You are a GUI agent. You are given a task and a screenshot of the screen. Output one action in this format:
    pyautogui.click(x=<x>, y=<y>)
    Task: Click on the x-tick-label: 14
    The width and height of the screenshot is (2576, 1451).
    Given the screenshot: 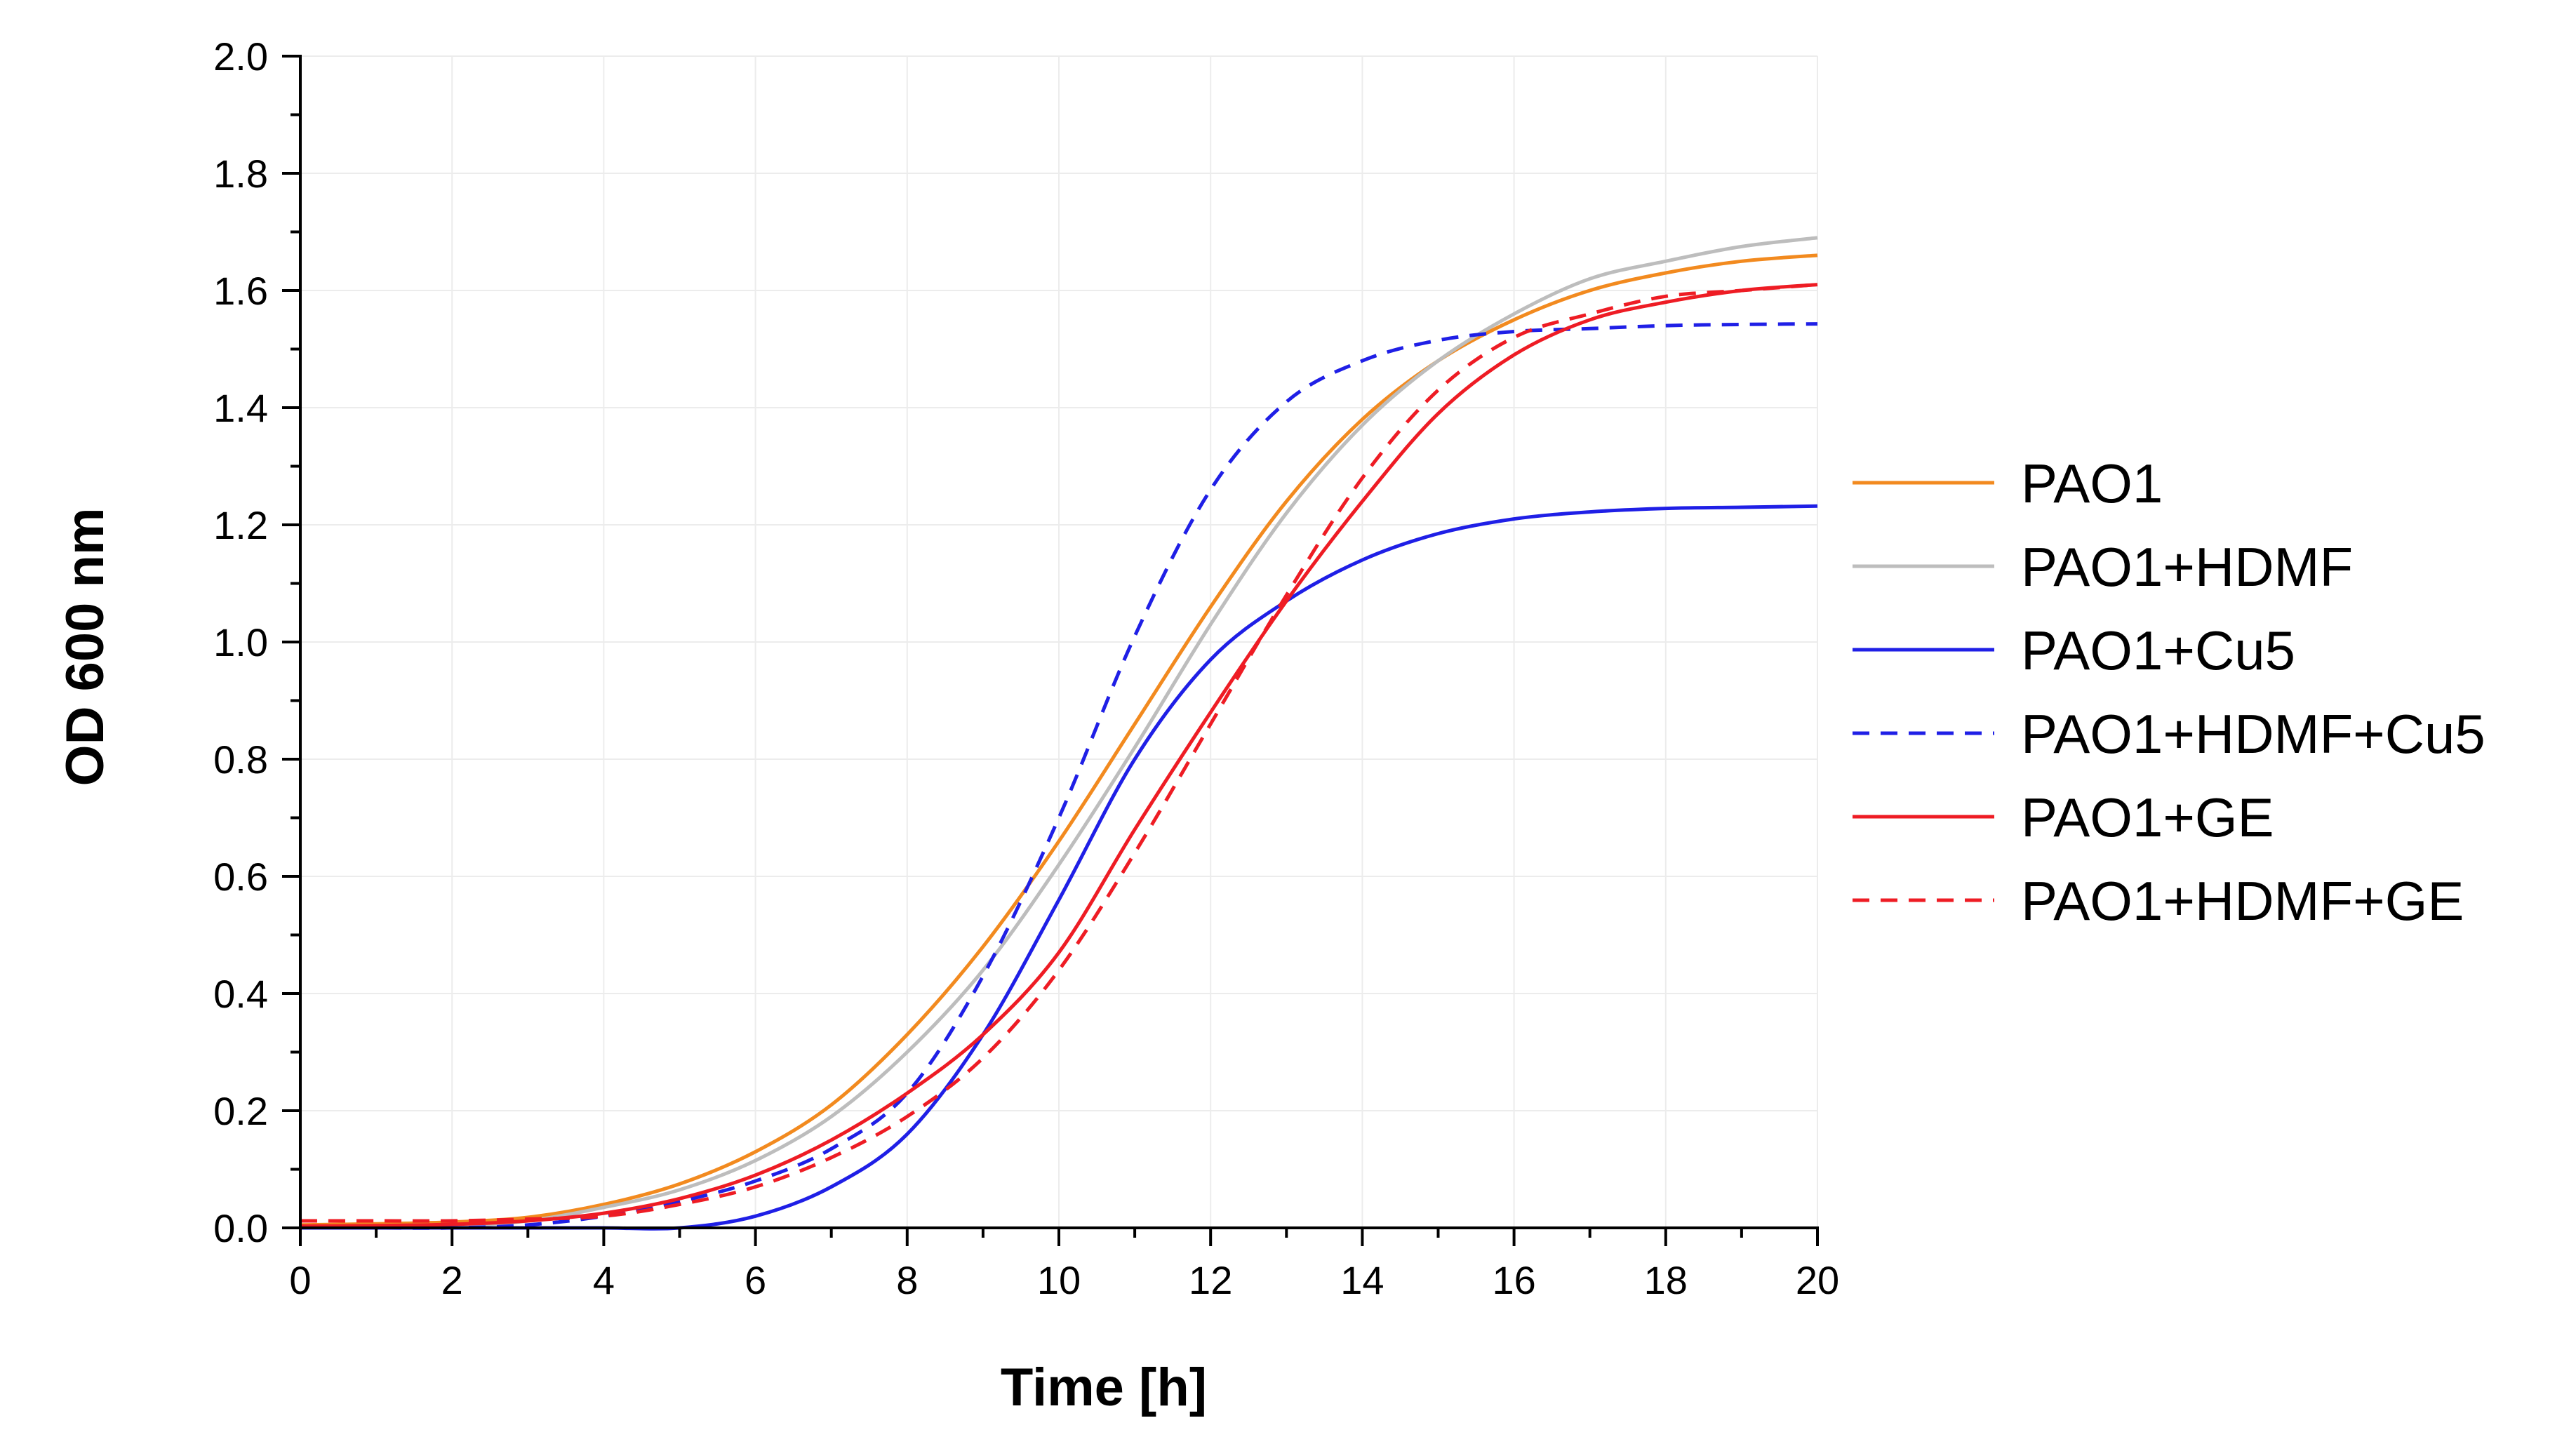 What is the action you would take?
    pyautogui.click(x=1362, y=1280)
    